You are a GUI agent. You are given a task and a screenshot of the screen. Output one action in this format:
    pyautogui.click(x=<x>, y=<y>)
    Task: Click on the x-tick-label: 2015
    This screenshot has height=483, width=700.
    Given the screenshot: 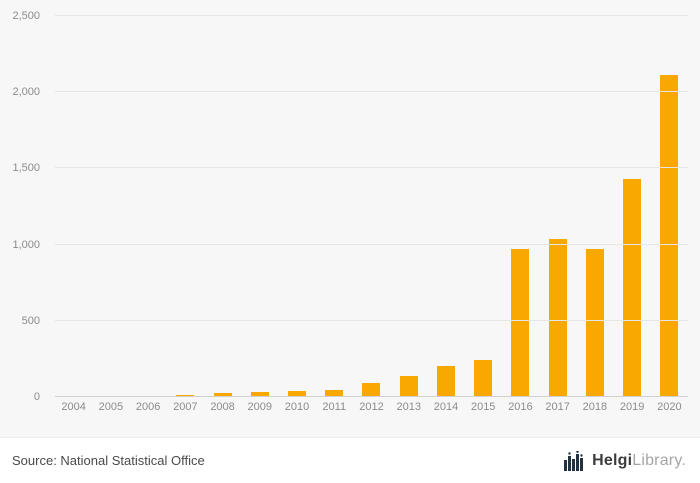 What is the action you would take?
    pyautogui.click(x=483, y=407)
    